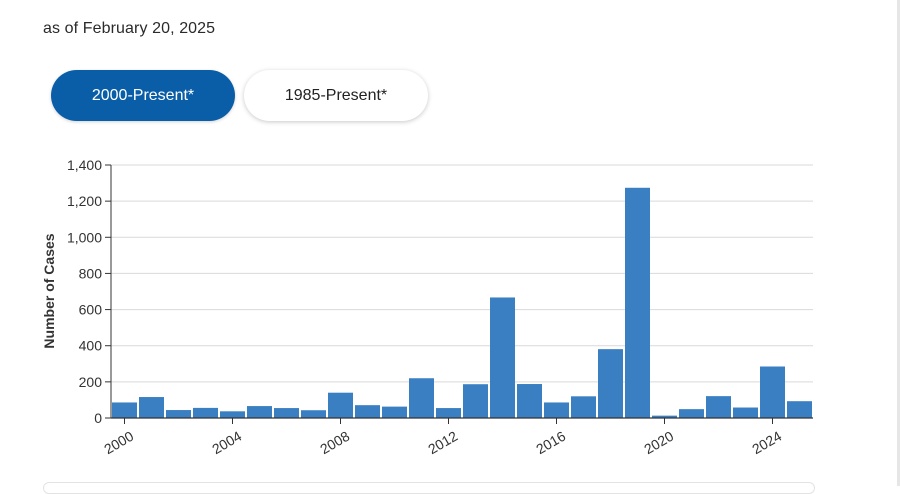  What do you see at coordinates (340, 405) in the screenshot?
I see `bar-2008` at bounding box center [340, 405].